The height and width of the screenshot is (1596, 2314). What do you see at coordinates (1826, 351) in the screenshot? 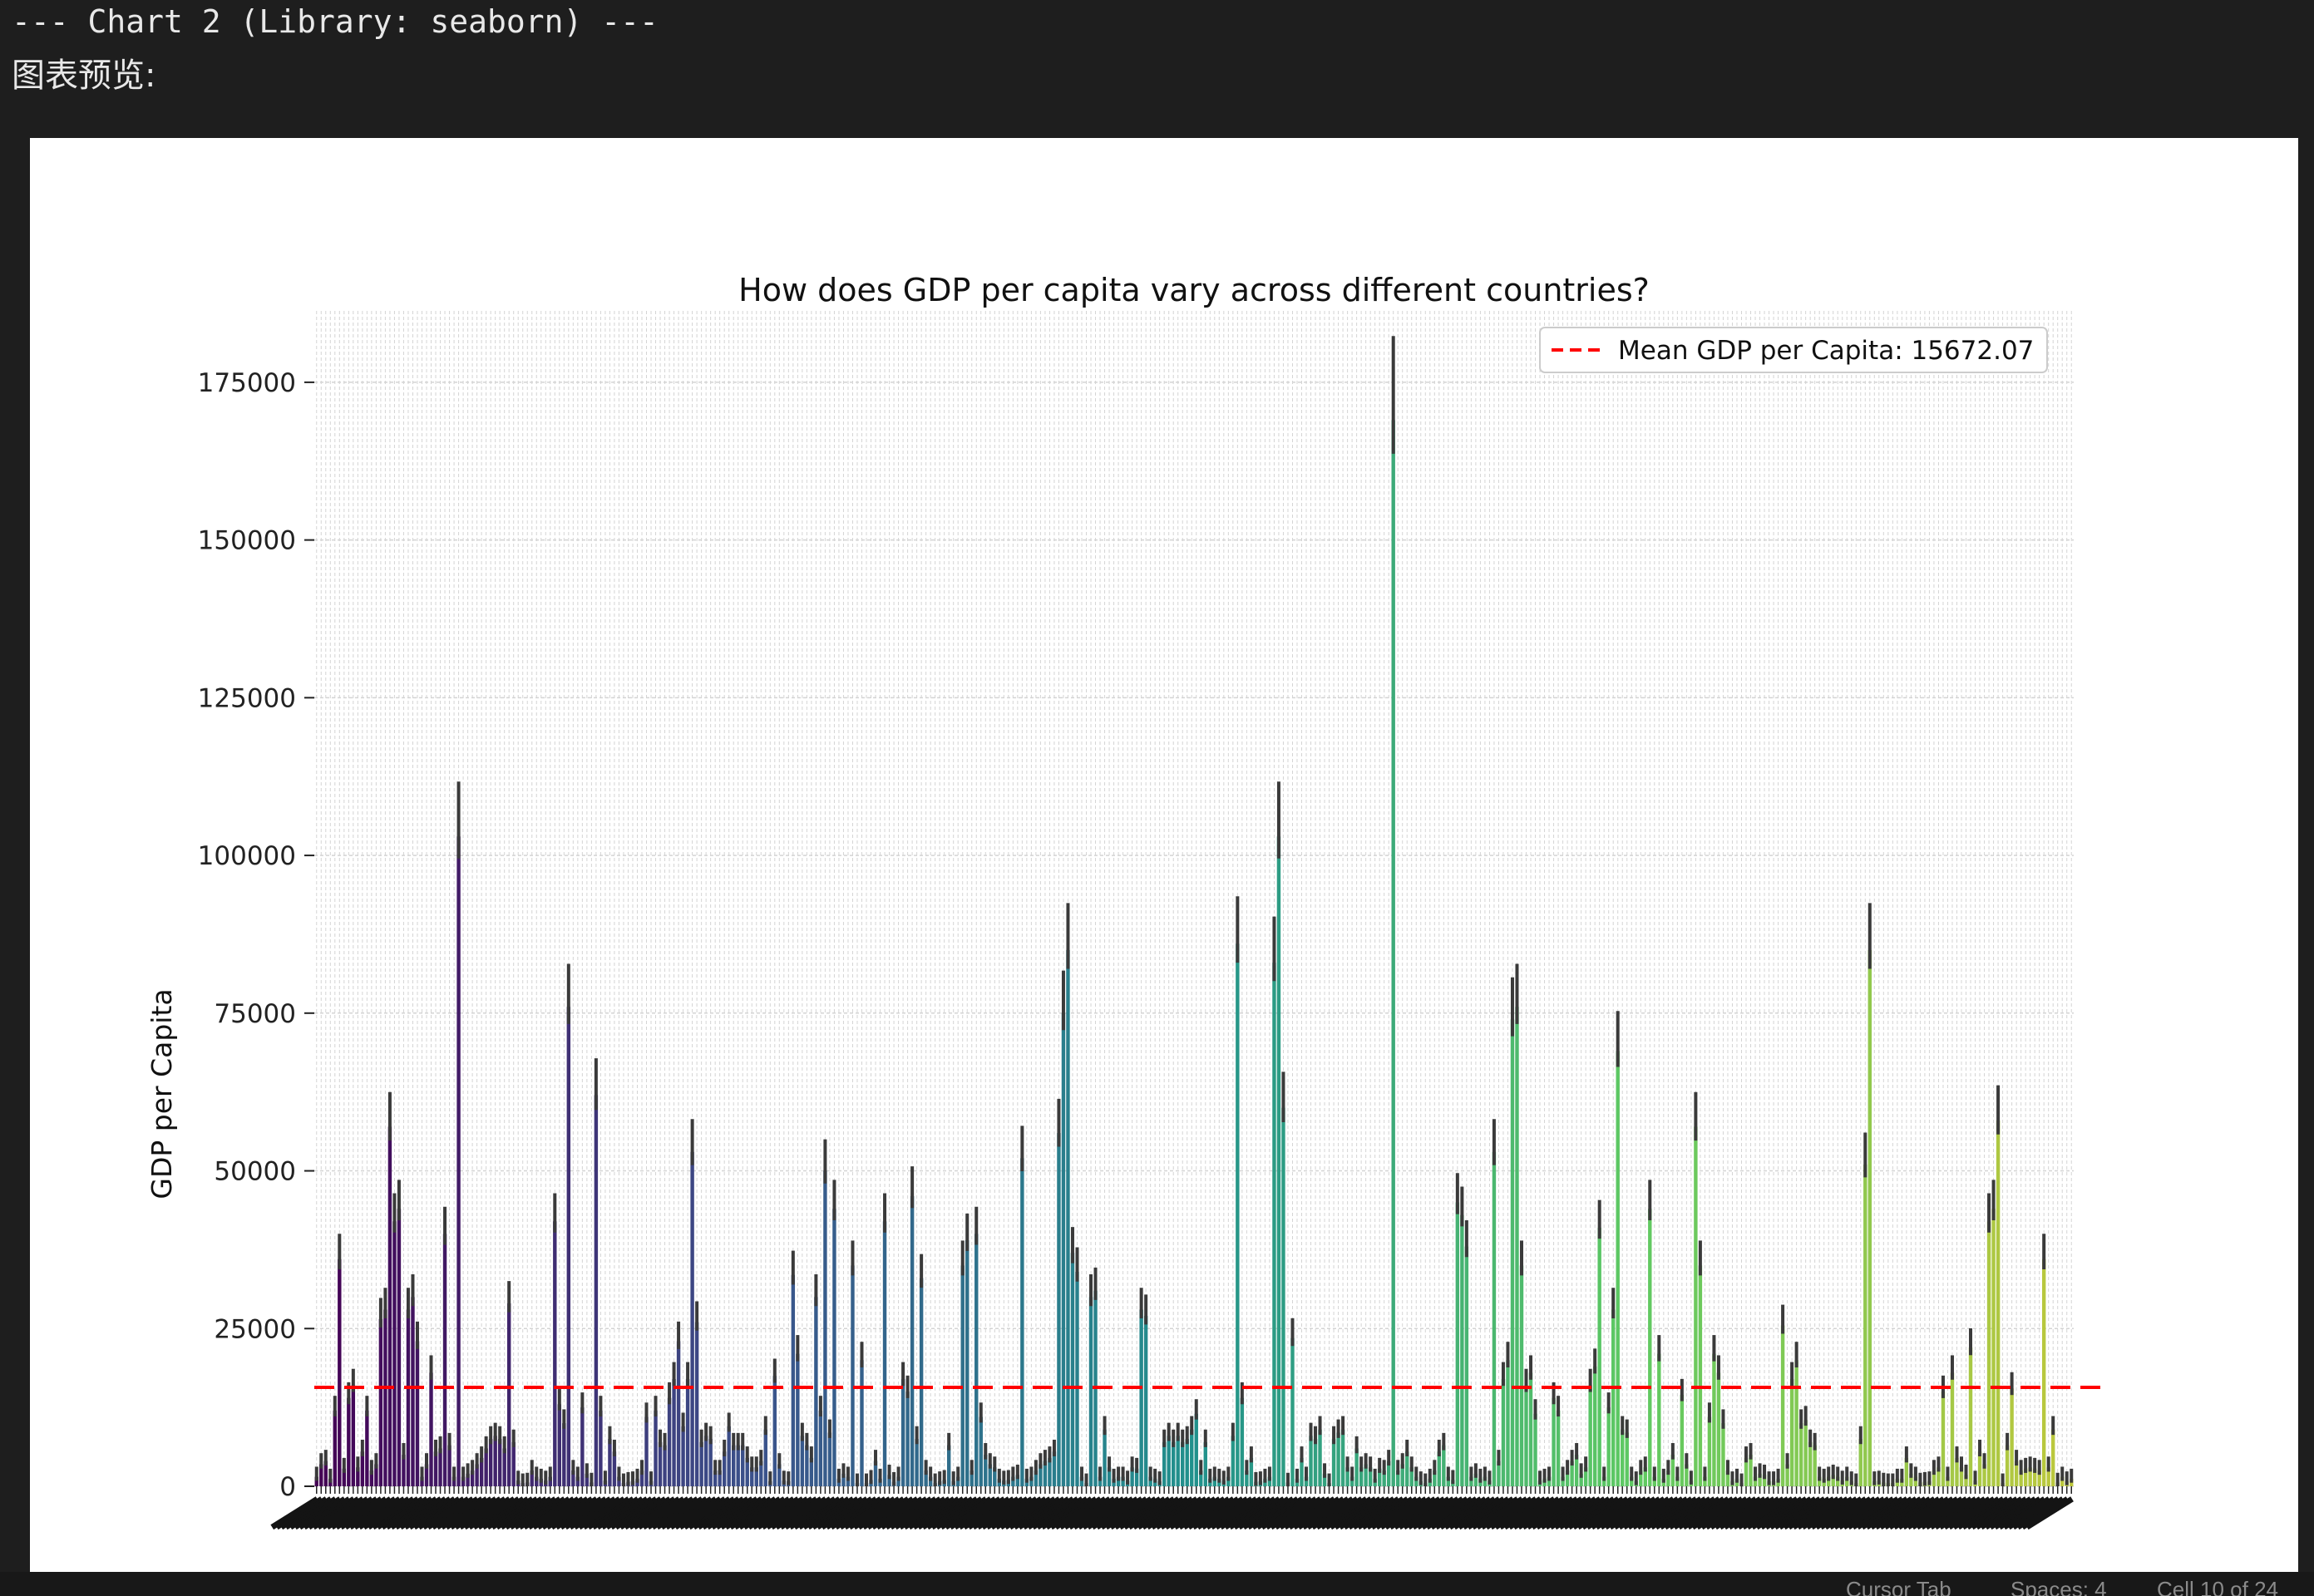
I see `legend-entry-mean: Mean GDP per Capita: 15672.07` at bounding box center [1826, 351].